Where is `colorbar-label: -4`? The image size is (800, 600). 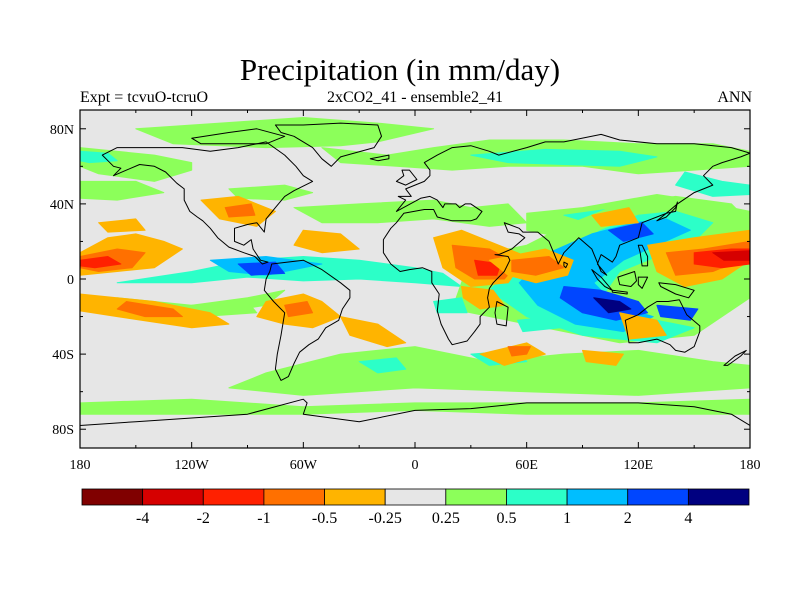
colorbar-label: -4 is located at coordinates (142, 518).